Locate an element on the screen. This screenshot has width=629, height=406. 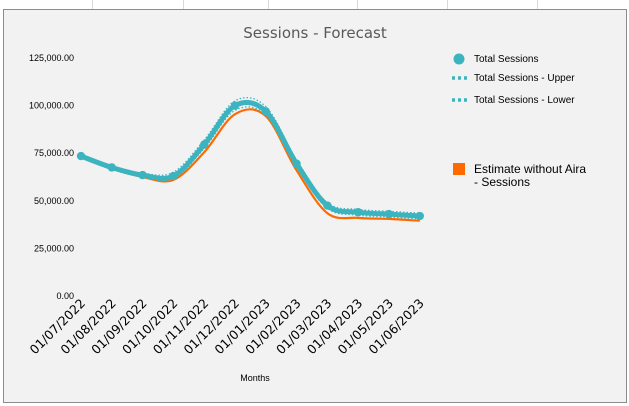
sheet-grid-strip is located at coordinates (314, 4).